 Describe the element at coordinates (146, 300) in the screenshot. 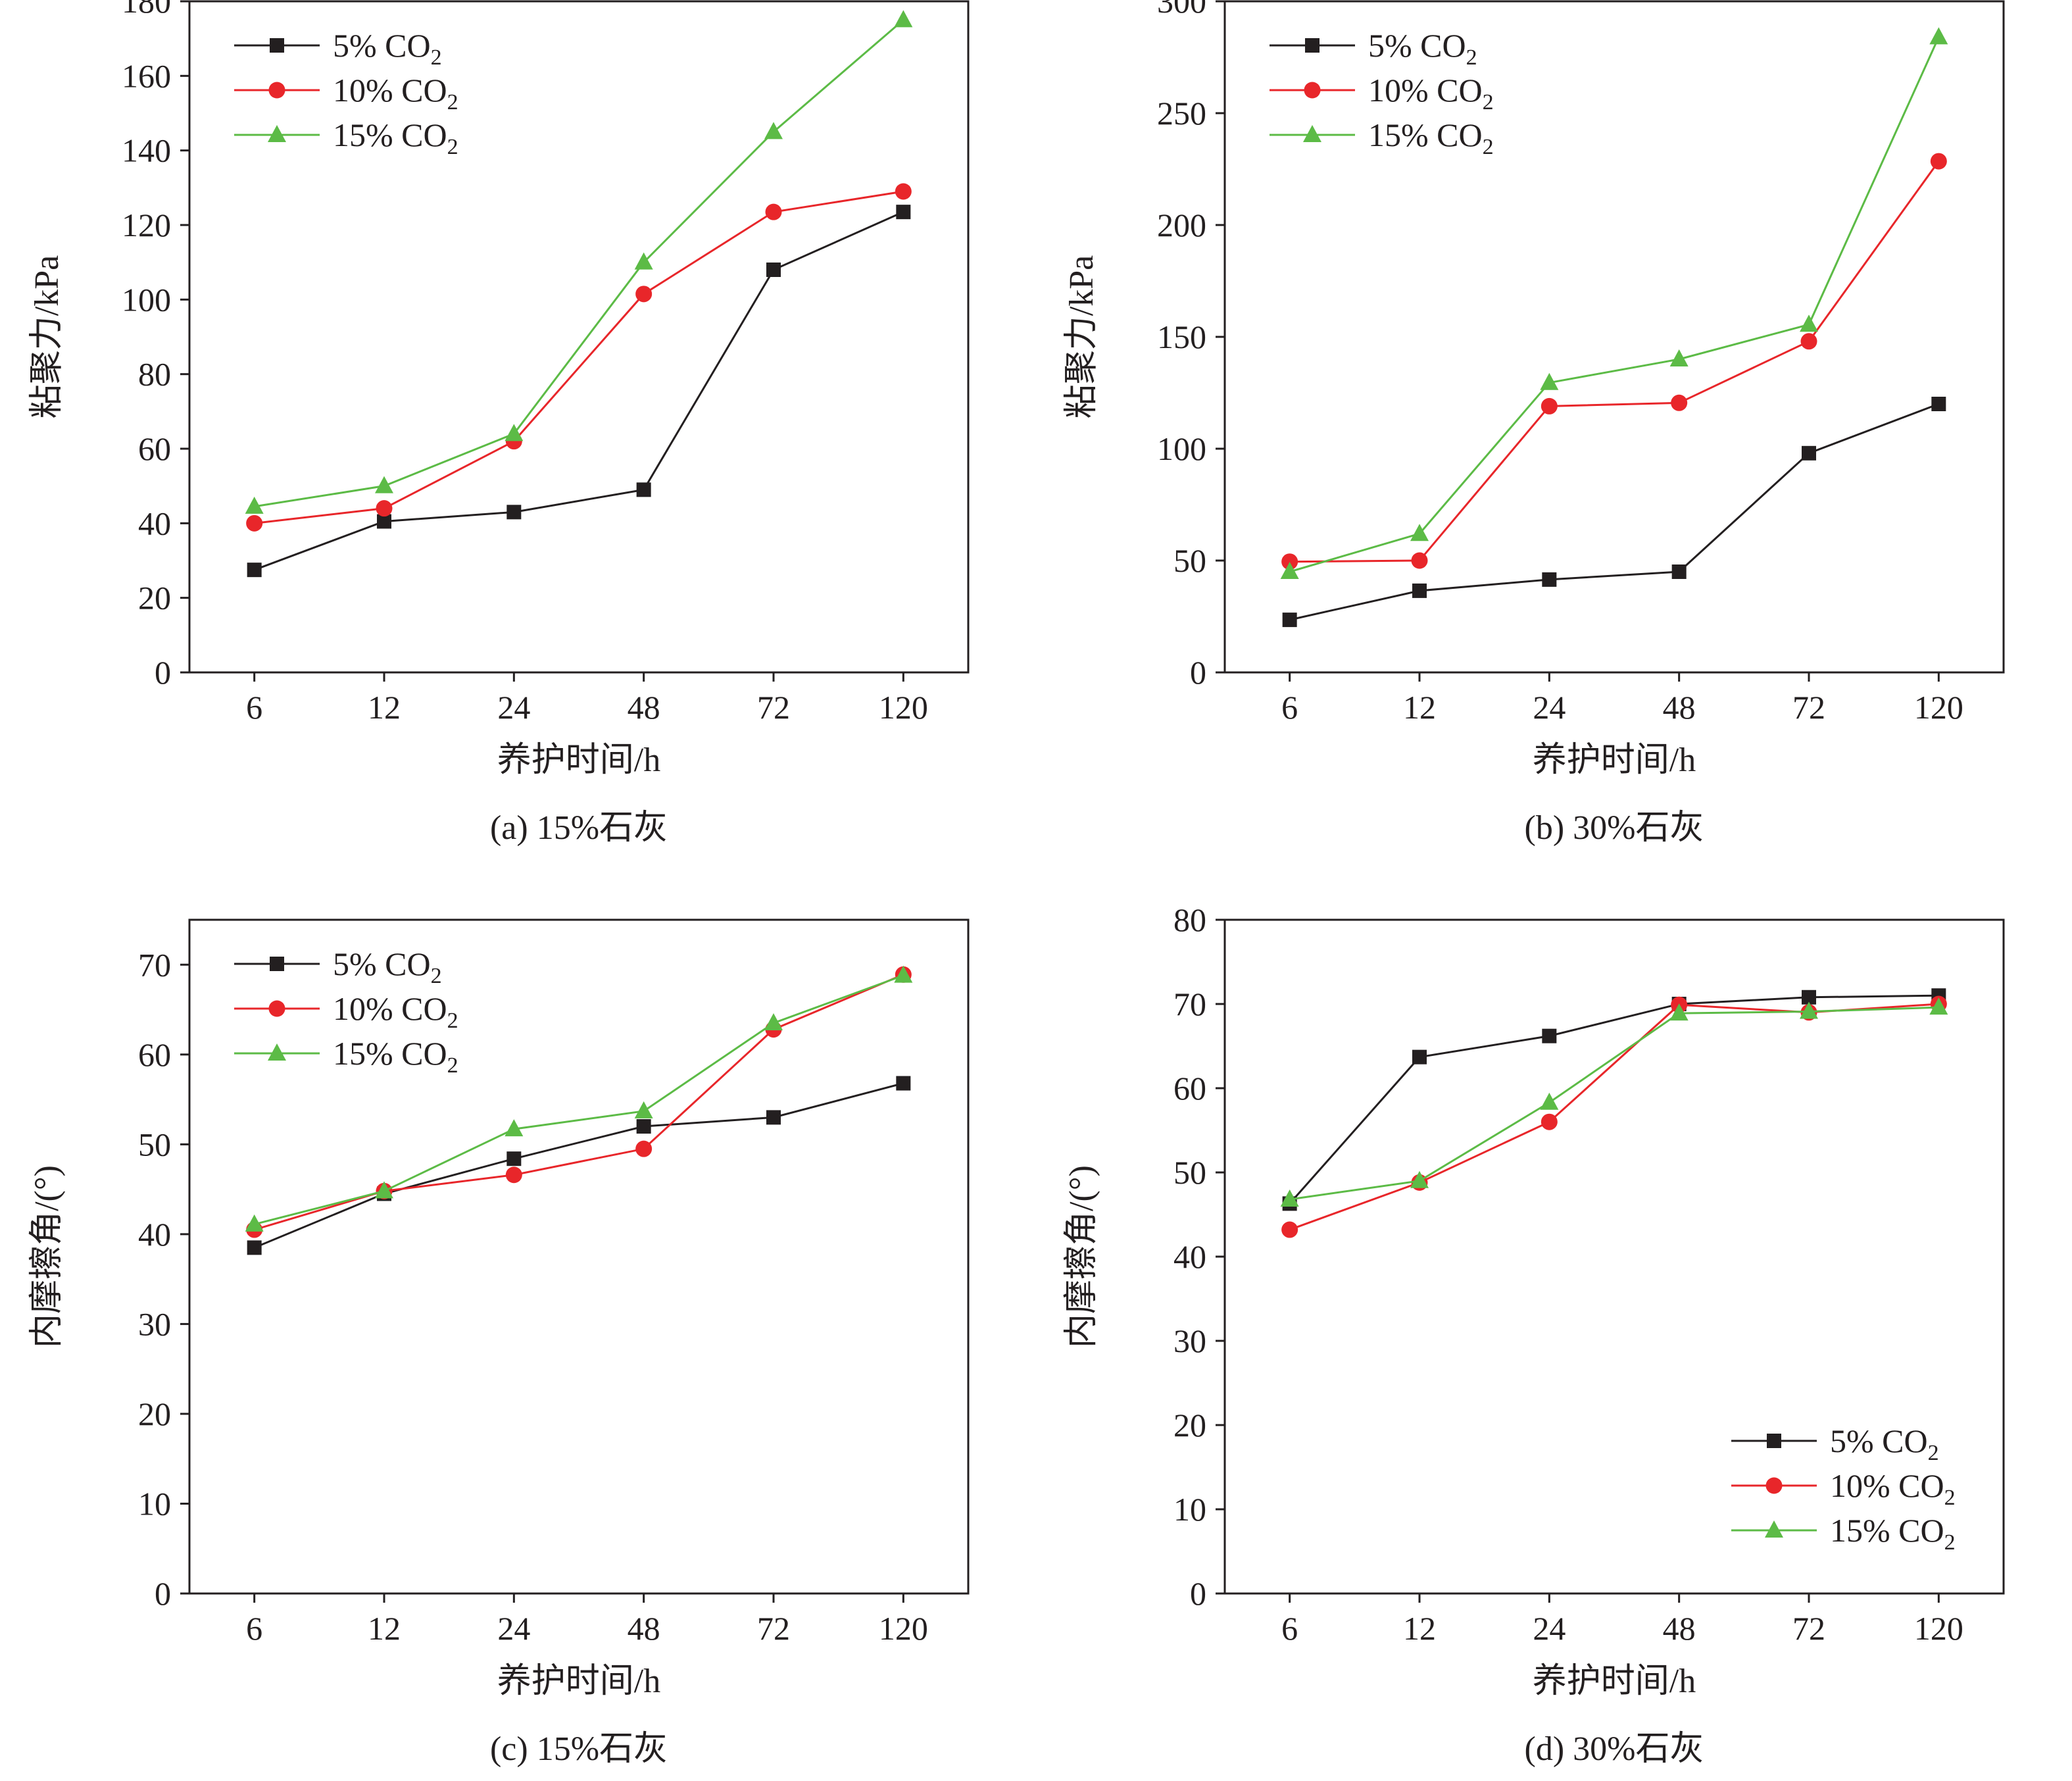

I see `y-tick-label: 100` at that location.